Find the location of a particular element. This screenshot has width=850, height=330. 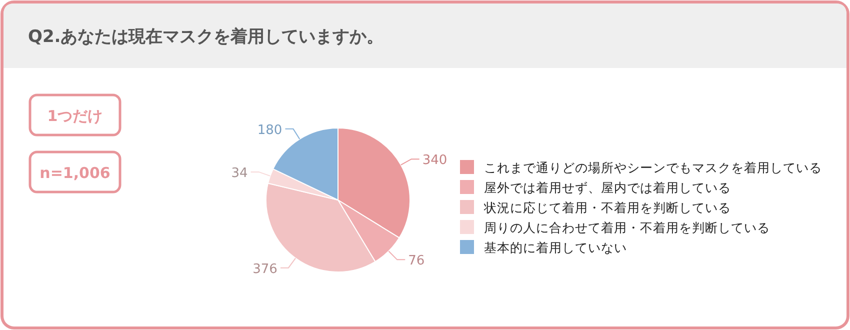

legend-label: 基本的に着用していない is located at coordinates (555, 247).